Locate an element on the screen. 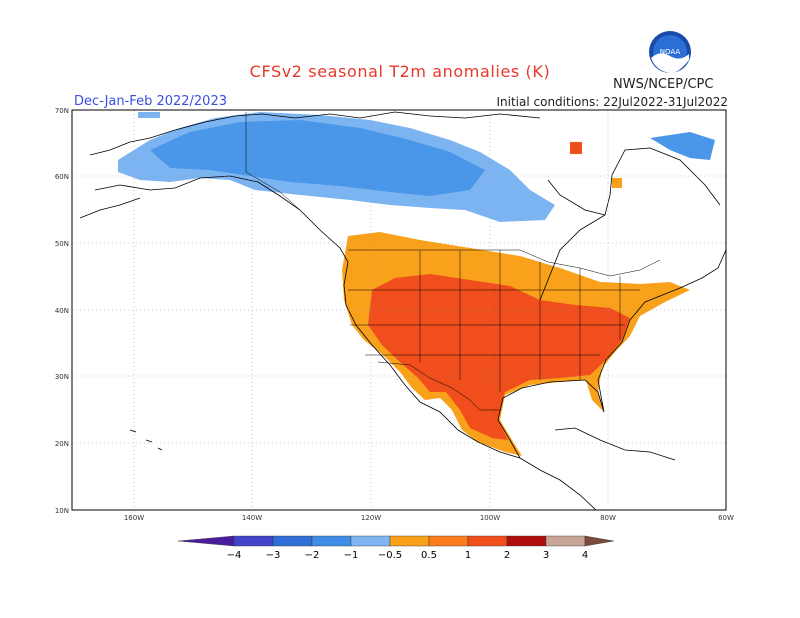 Image resolution: width=800 pixels, height=618 pixels. colorbar: −4 −3 −2 −1 −0.5 0.5 1 2 3 4 is located at coordinates (396, 548).